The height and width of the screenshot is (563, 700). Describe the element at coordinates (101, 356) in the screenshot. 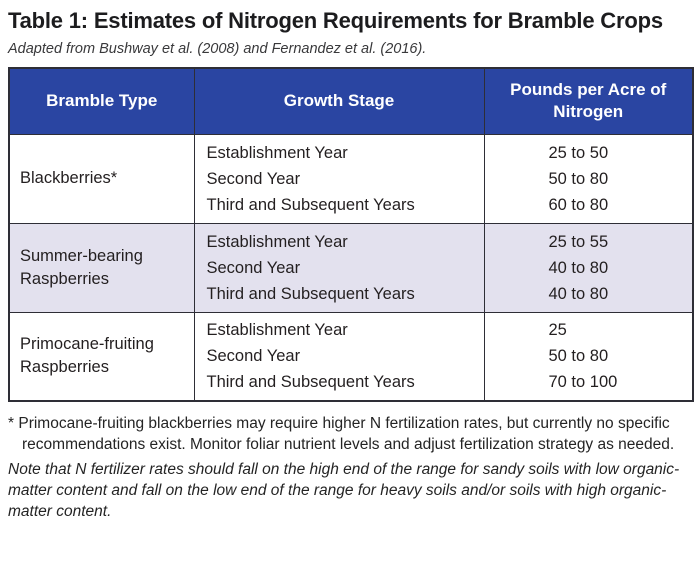

I see `bramble-type-cell: Primocane-fruiting Raspberries` at that location.